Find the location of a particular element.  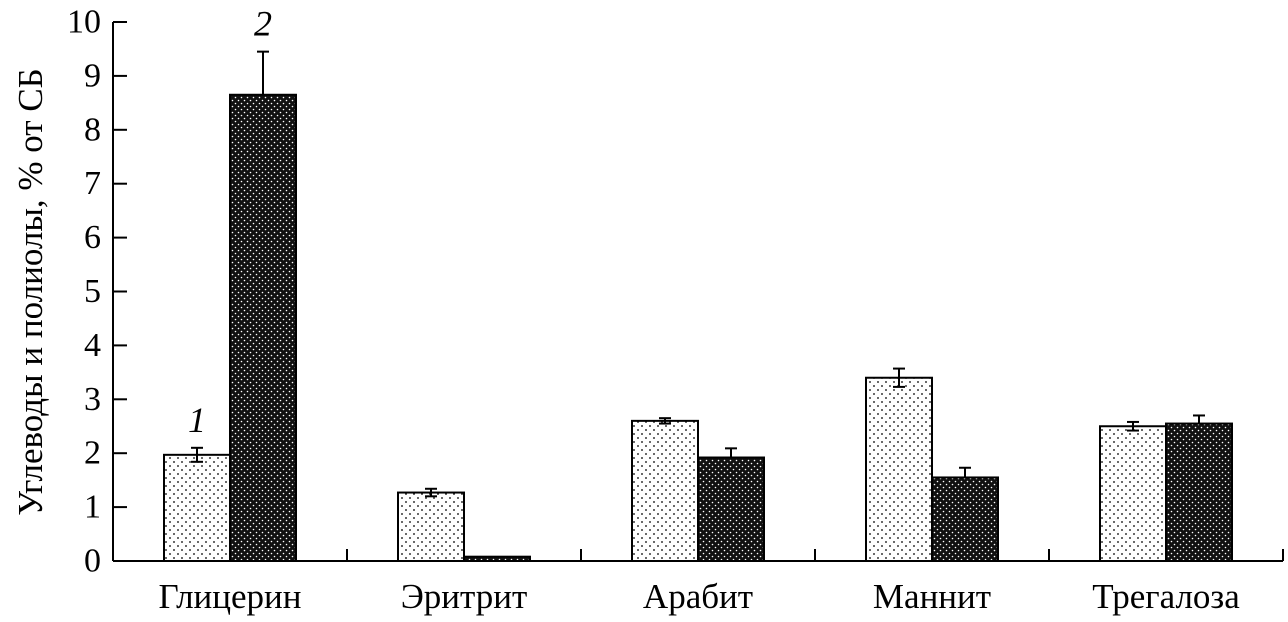

y-tick-label: 2 is located at coordinates (92, 453).